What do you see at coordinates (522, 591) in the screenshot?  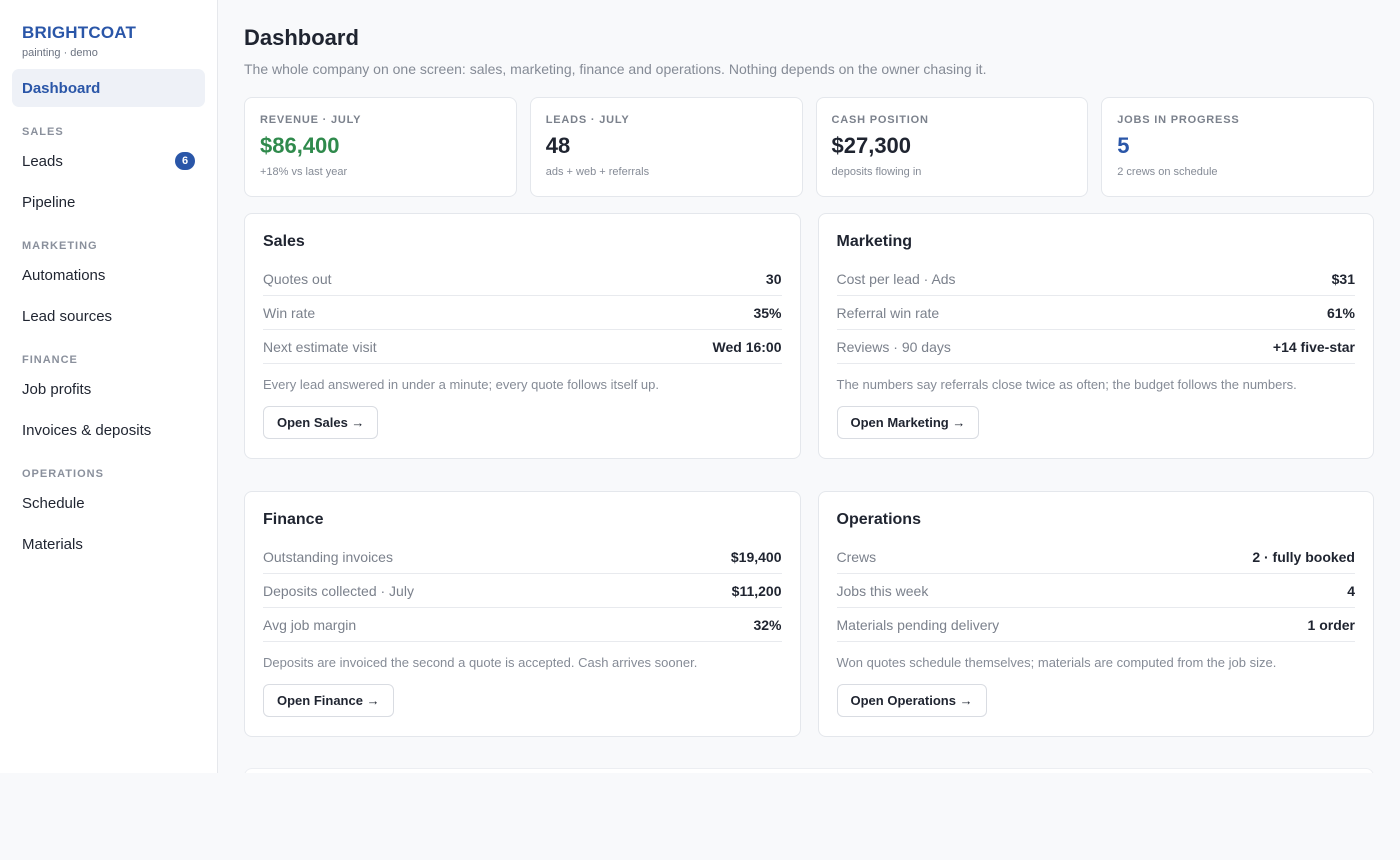 I see `metric-row: Deposits collected · July $11,200` at bounding box center [522, 591].